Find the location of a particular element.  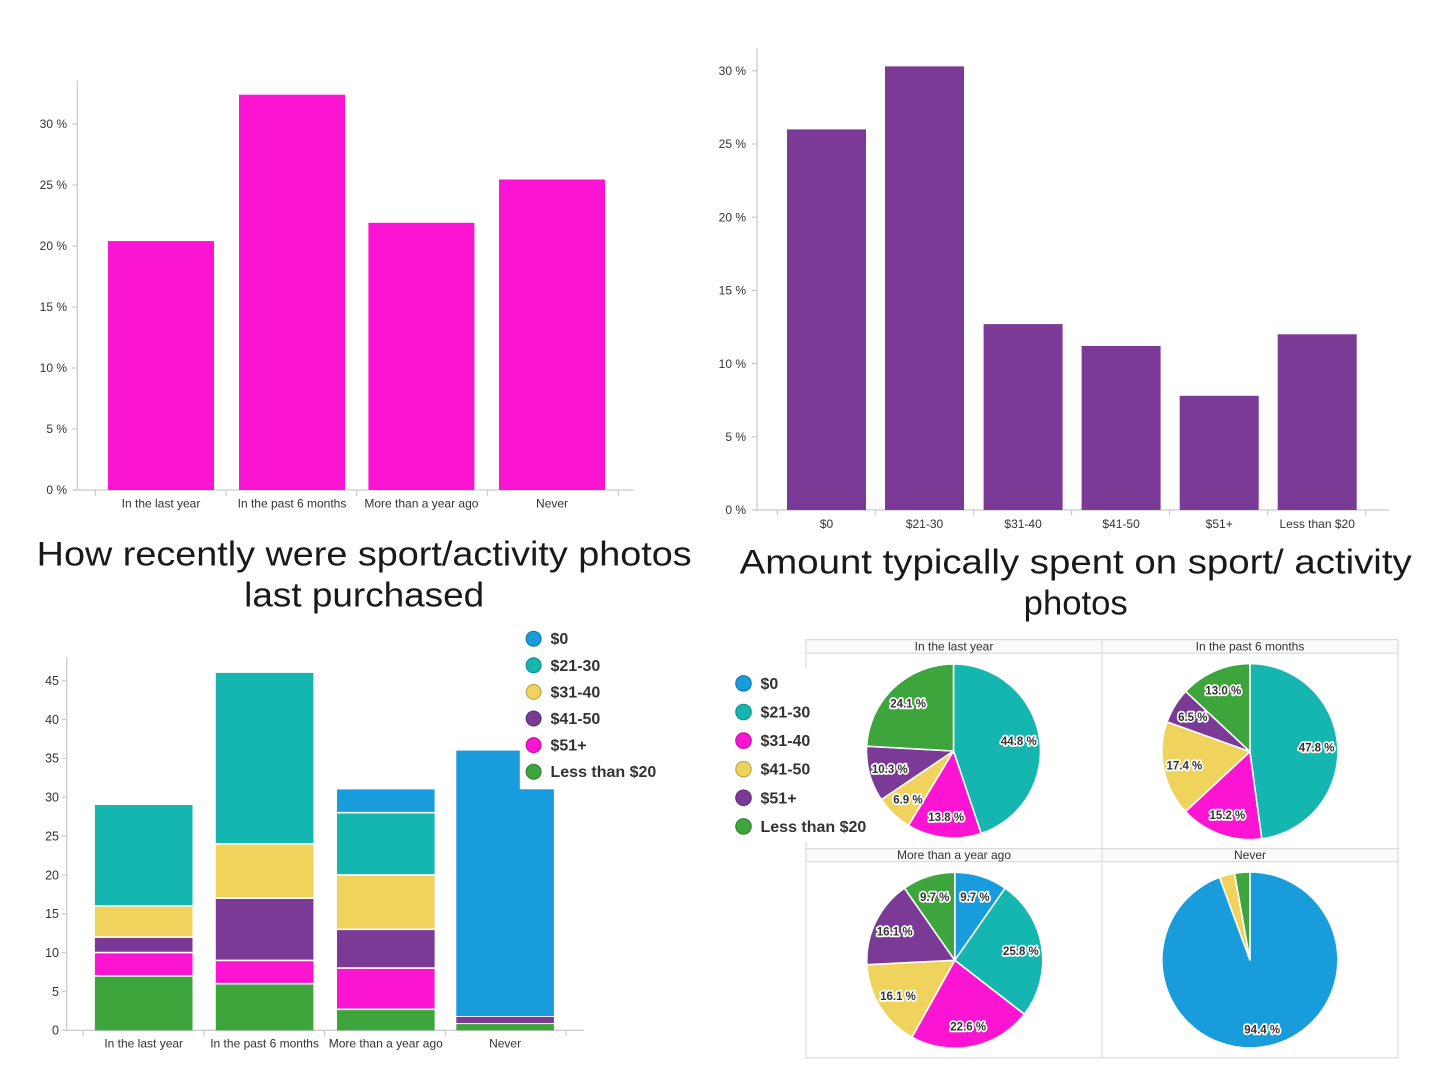

svg-text:How recently were sport/activi: How recently were sport/activity photos is located at coordinates (364, 554).